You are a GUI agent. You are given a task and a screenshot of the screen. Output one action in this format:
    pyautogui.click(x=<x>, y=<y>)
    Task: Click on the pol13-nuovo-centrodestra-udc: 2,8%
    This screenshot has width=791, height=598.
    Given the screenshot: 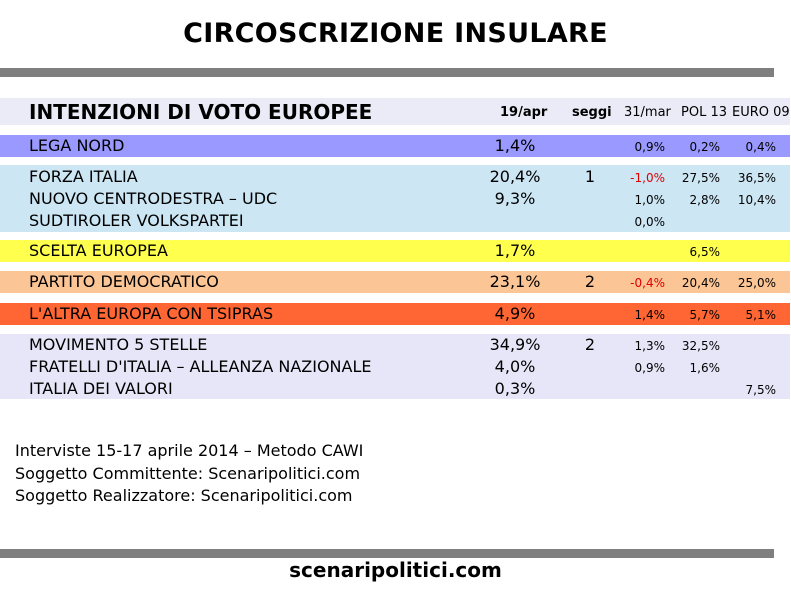 What is the action you would take?
    pyautogui.click(x=705, y=200)
    